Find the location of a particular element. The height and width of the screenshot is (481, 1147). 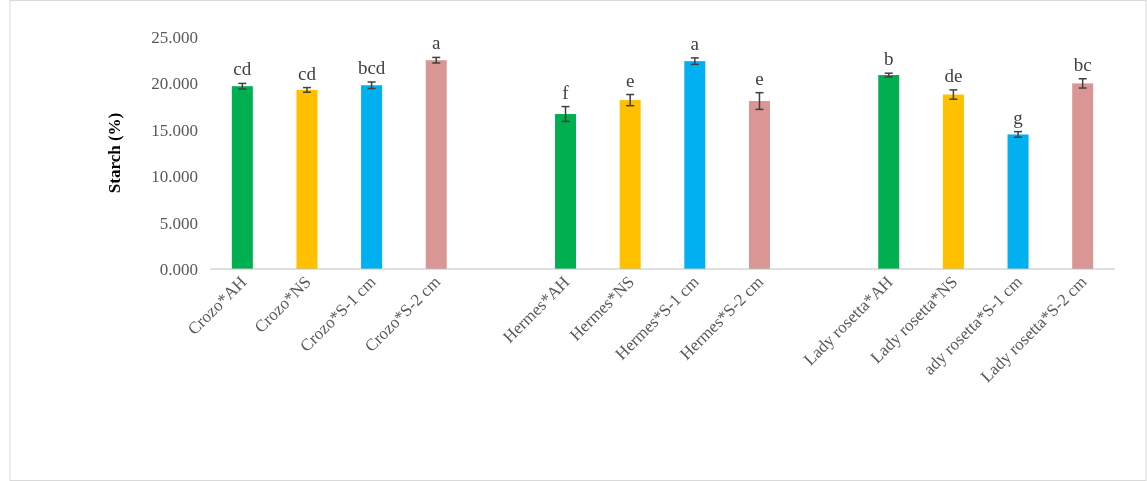

y-tick-label: 5.000 is located at coordinates (178, 223).